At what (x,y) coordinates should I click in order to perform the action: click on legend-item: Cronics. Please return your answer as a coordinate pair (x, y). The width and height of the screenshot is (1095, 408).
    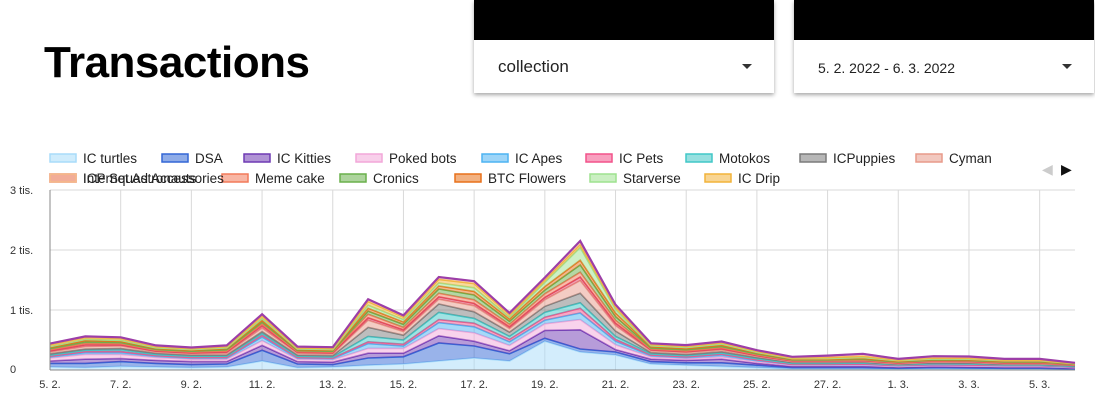
    Looking at the image, I should click on (379, 178).